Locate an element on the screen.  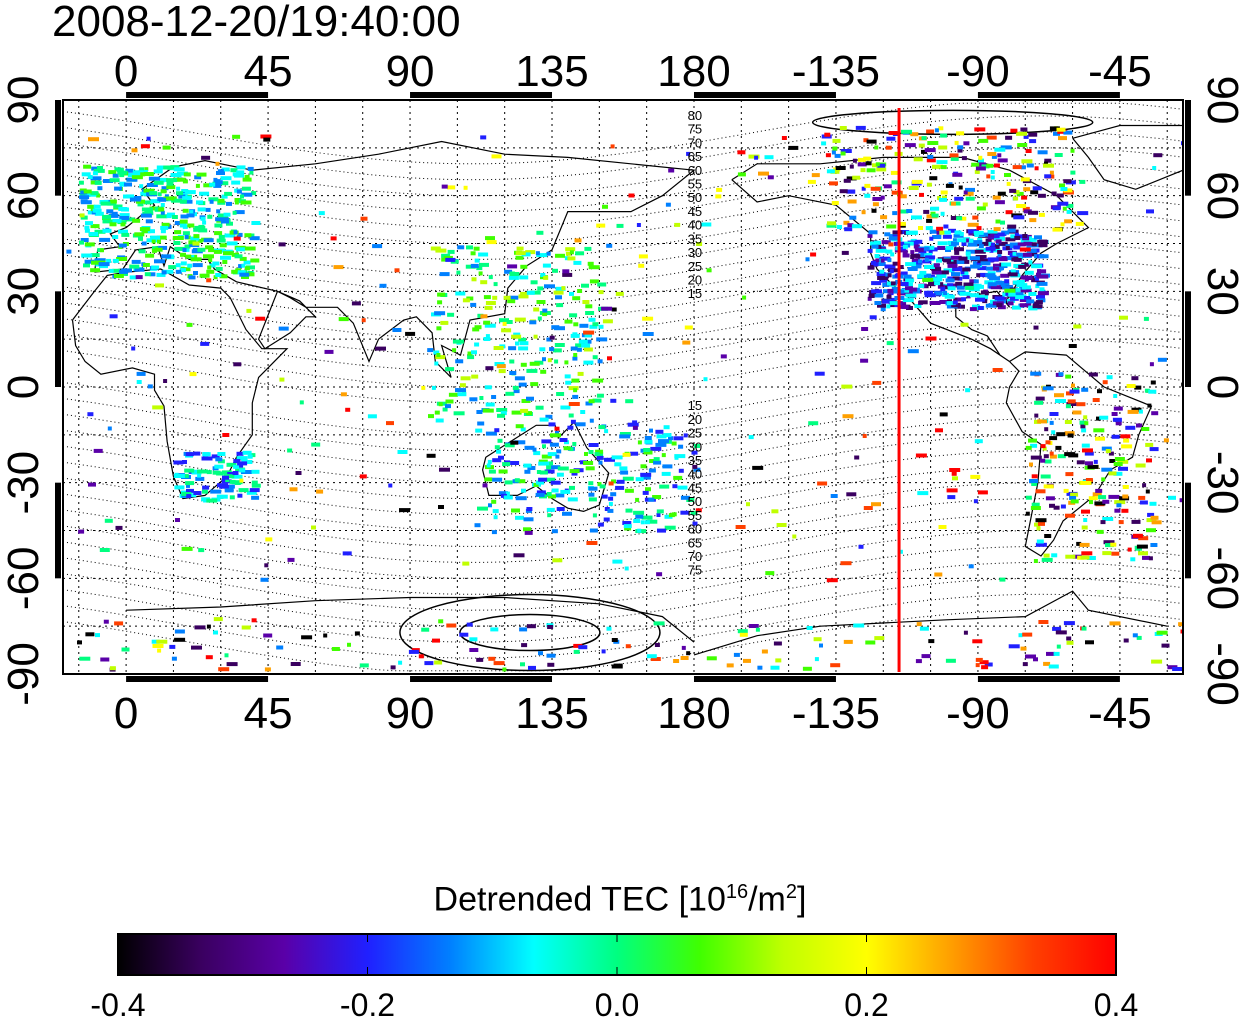
contour-label: 80 is located at coordinates (695, 115).